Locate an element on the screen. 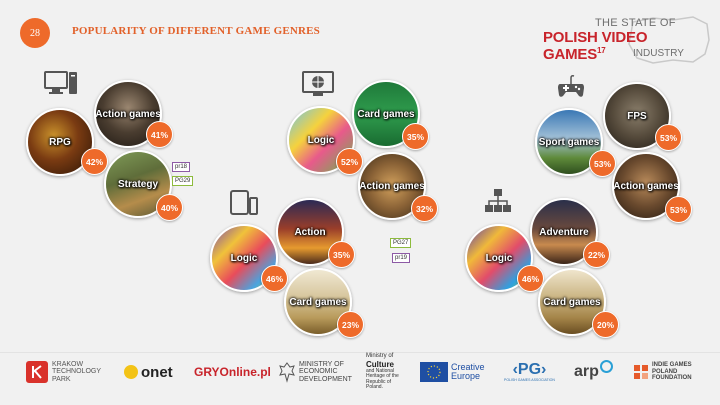 The width and height of the screenshot is (720, 405). pct-badge: 42% is located at coordinates (94, 161).